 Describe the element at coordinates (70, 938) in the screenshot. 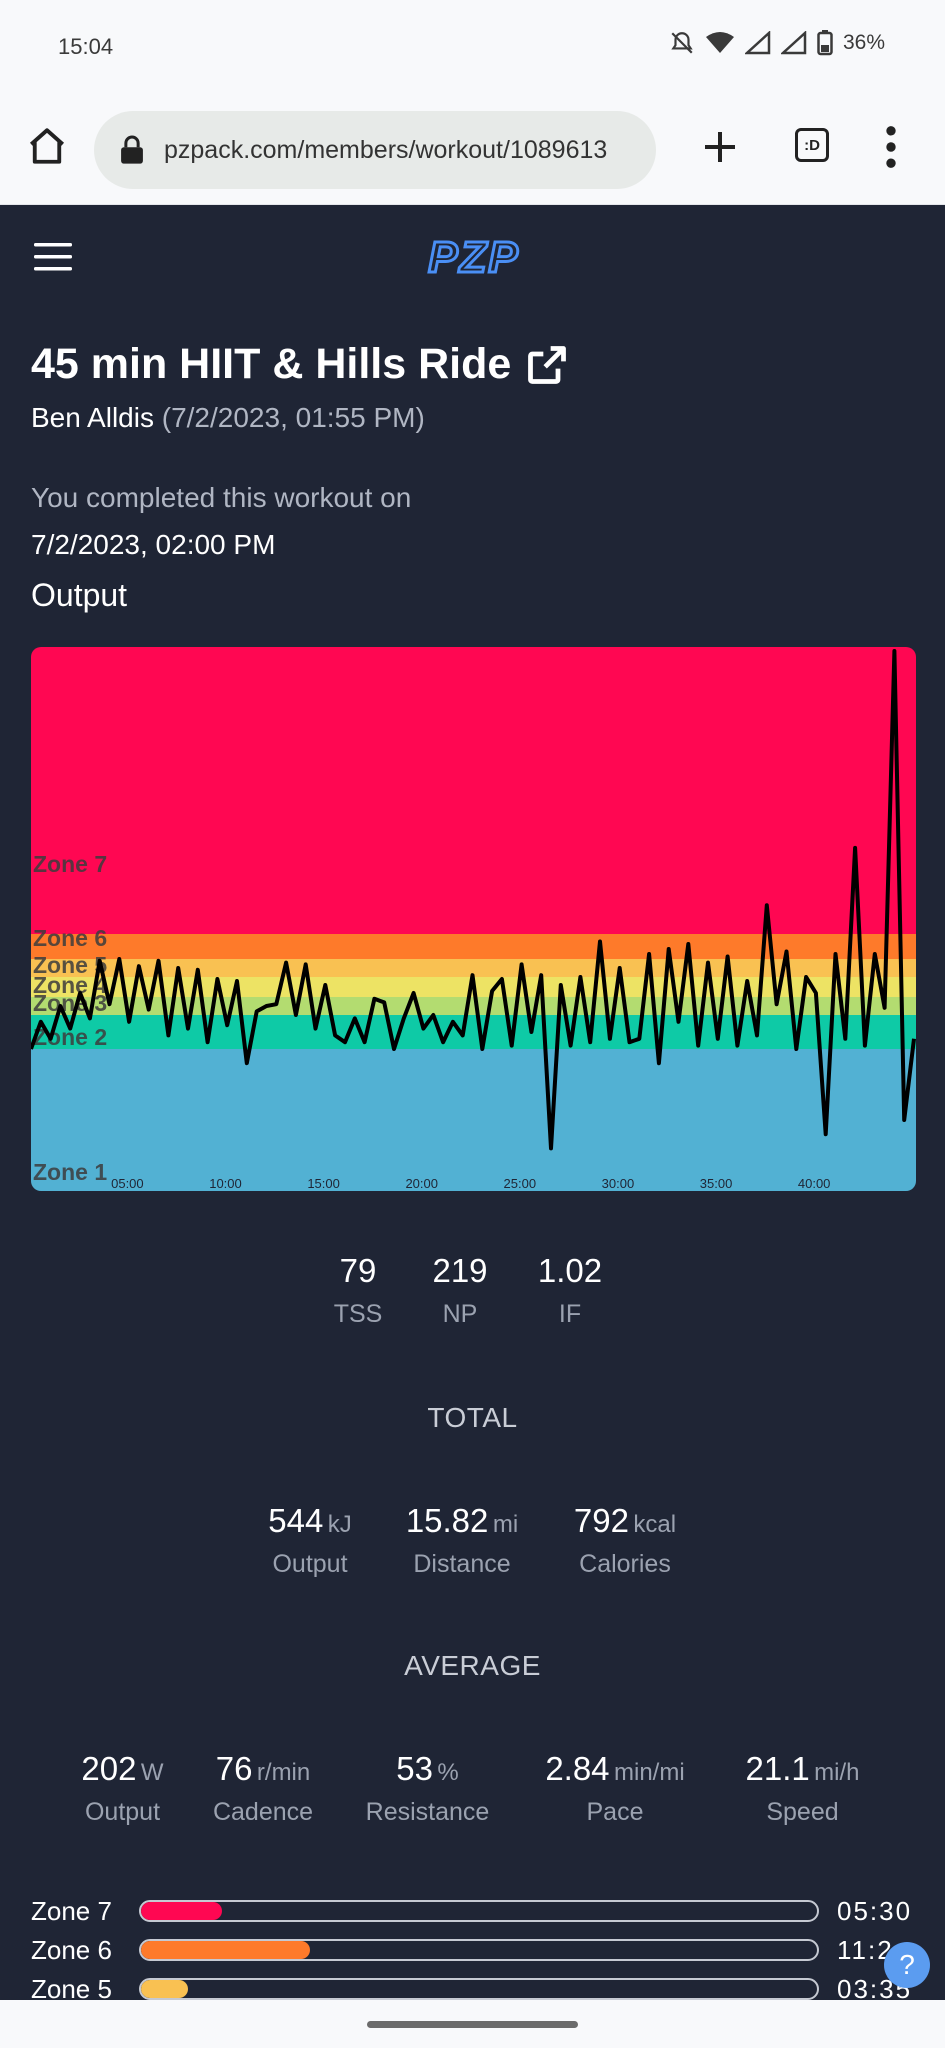

I see `zone-label-6: Zone 6` at that location.